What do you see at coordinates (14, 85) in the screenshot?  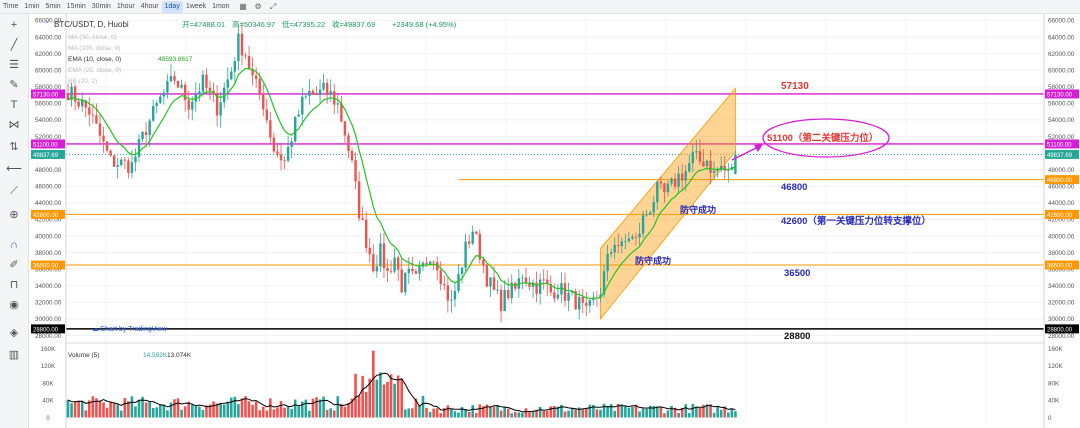 I see `brush-icon: ✎` at bounding box center [14, 85].